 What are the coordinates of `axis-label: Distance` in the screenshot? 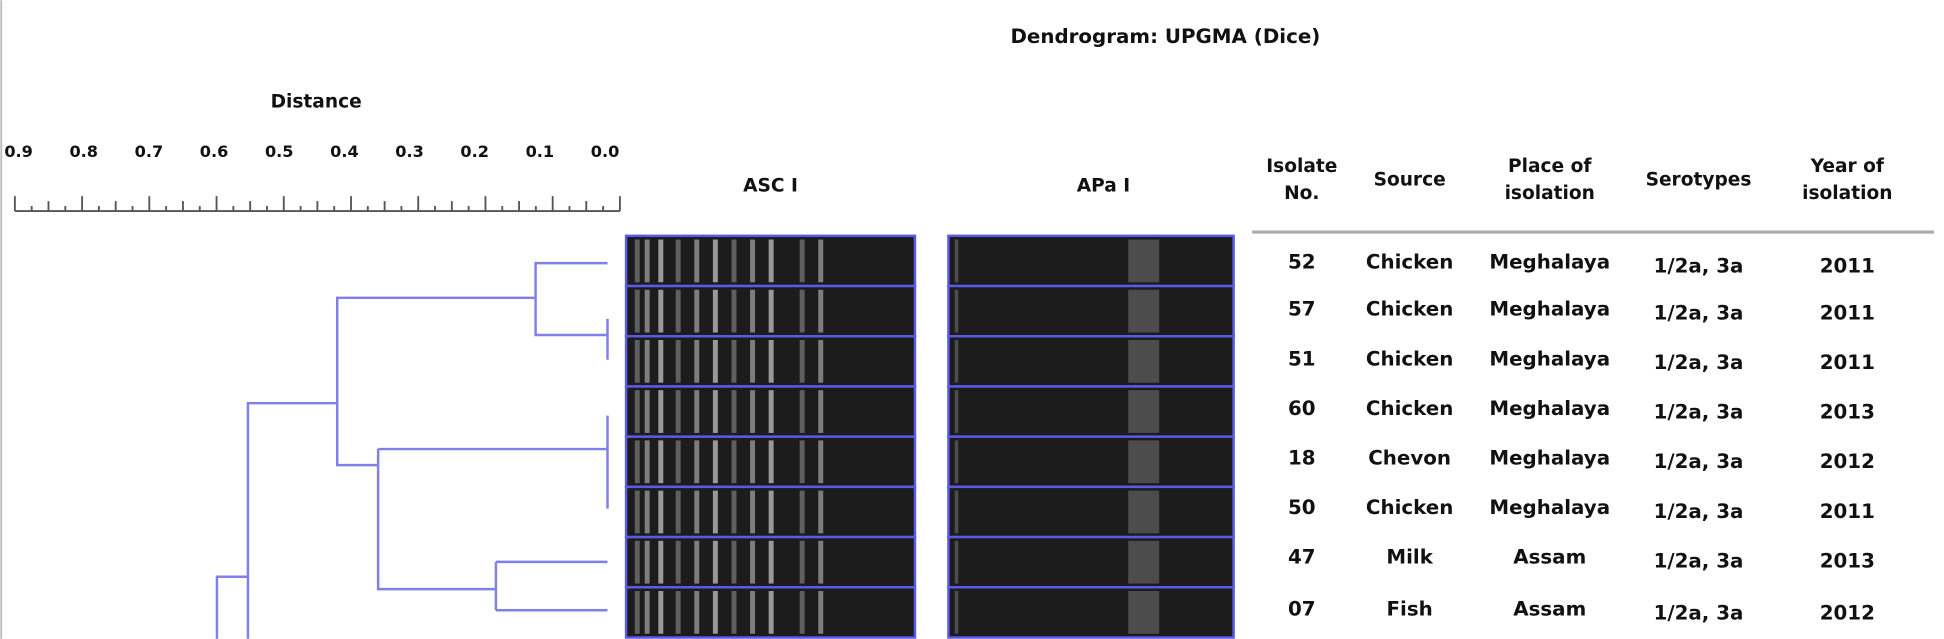 It's located at (316, 101).